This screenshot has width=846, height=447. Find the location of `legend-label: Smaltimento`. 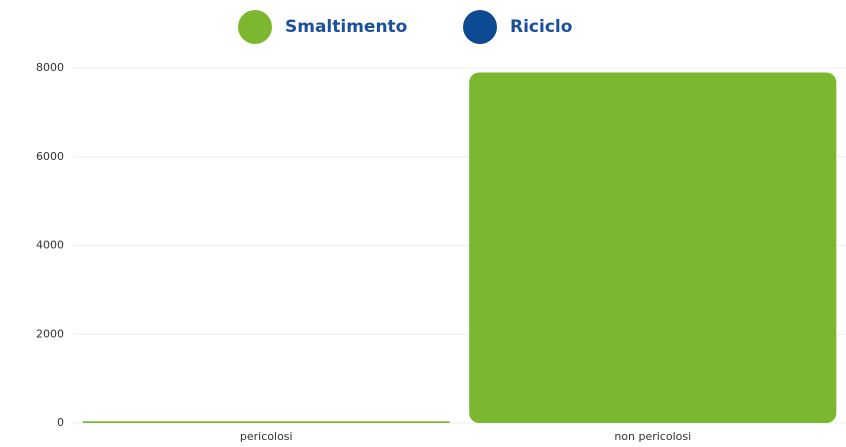

legend-label: Smaltimento is located at coordinates (346, 27).